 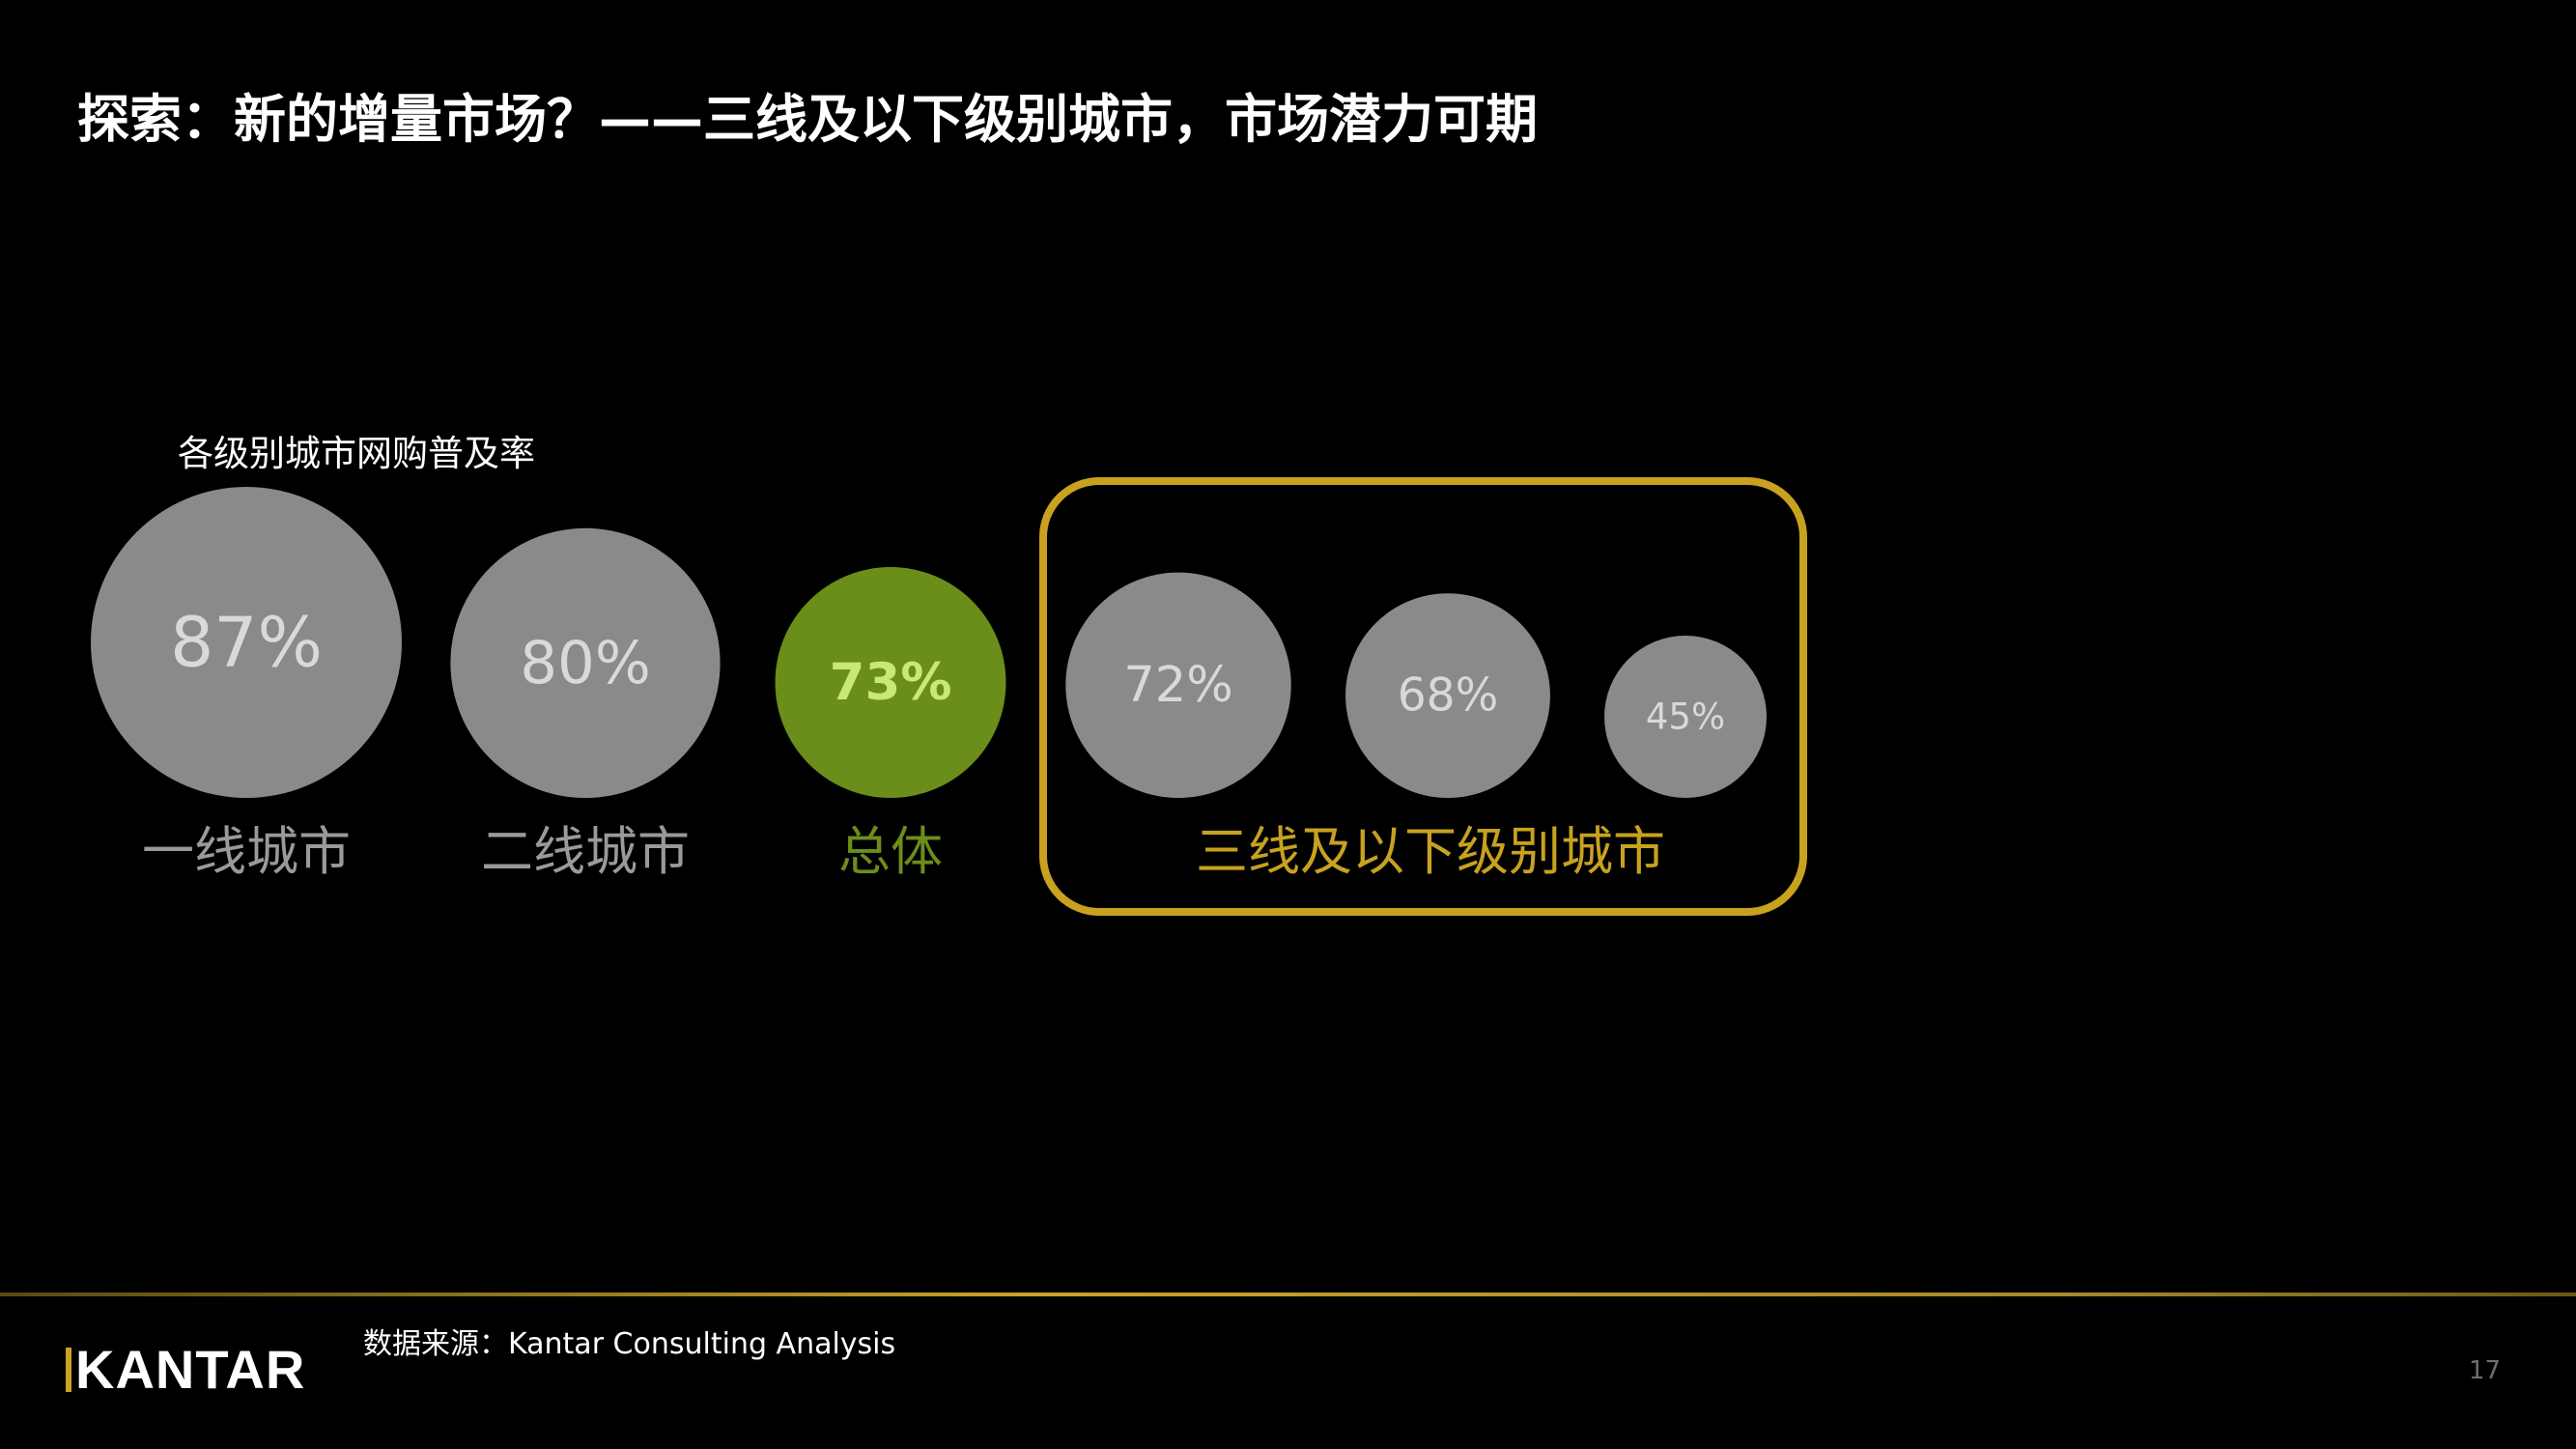 I want to click on group-label-0: 三线及以下级别城市, so click(x=1430, y=851).